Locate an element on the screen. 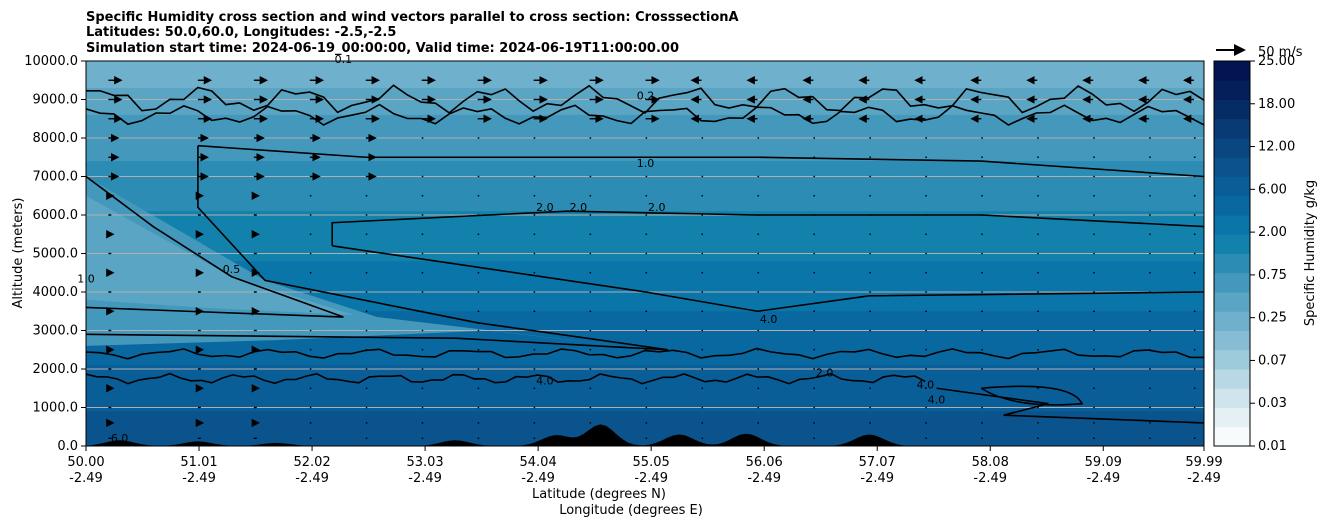  contour-label-10: 4.0 is located at coordinates (769, 319).